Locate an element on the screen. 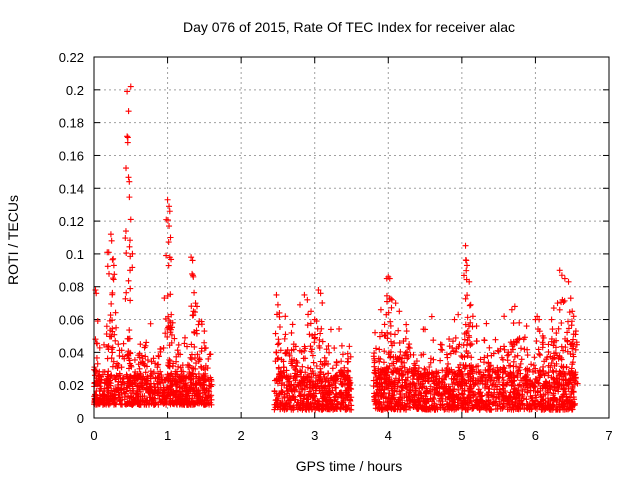  y-axis-title: ROTI / TECUs is located at coordinates (13, 240).